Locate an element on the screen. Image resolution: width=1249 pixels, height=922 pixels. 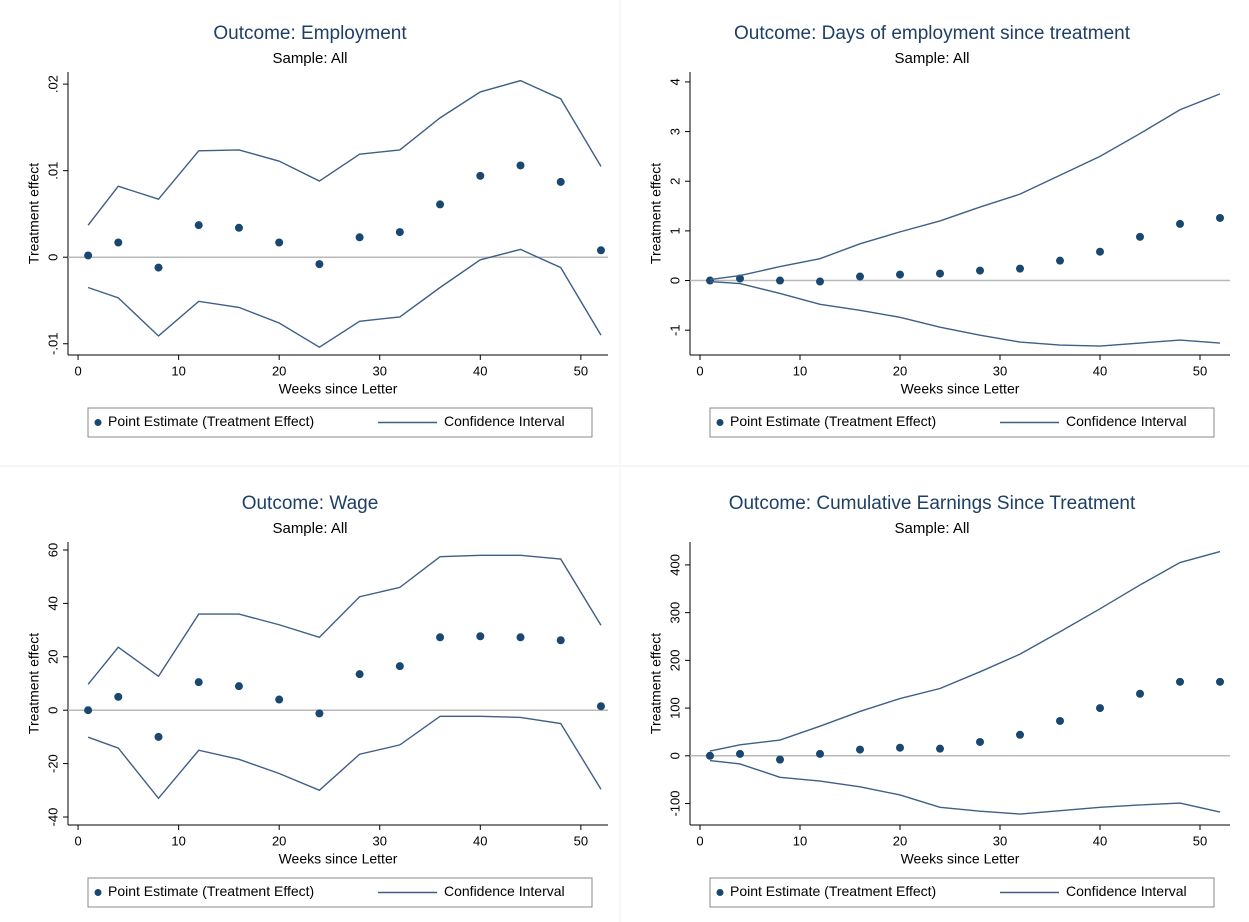
y-tick-label: 300 is located at coordinates (674, 613).